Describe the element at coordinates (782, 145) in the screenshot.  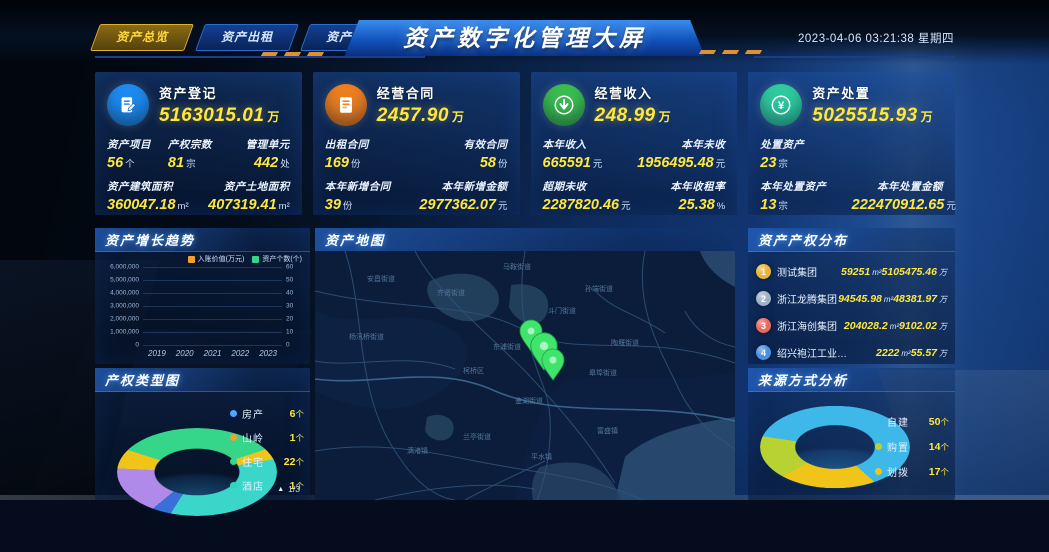
I see `stat-label: 处置资产` at that location.